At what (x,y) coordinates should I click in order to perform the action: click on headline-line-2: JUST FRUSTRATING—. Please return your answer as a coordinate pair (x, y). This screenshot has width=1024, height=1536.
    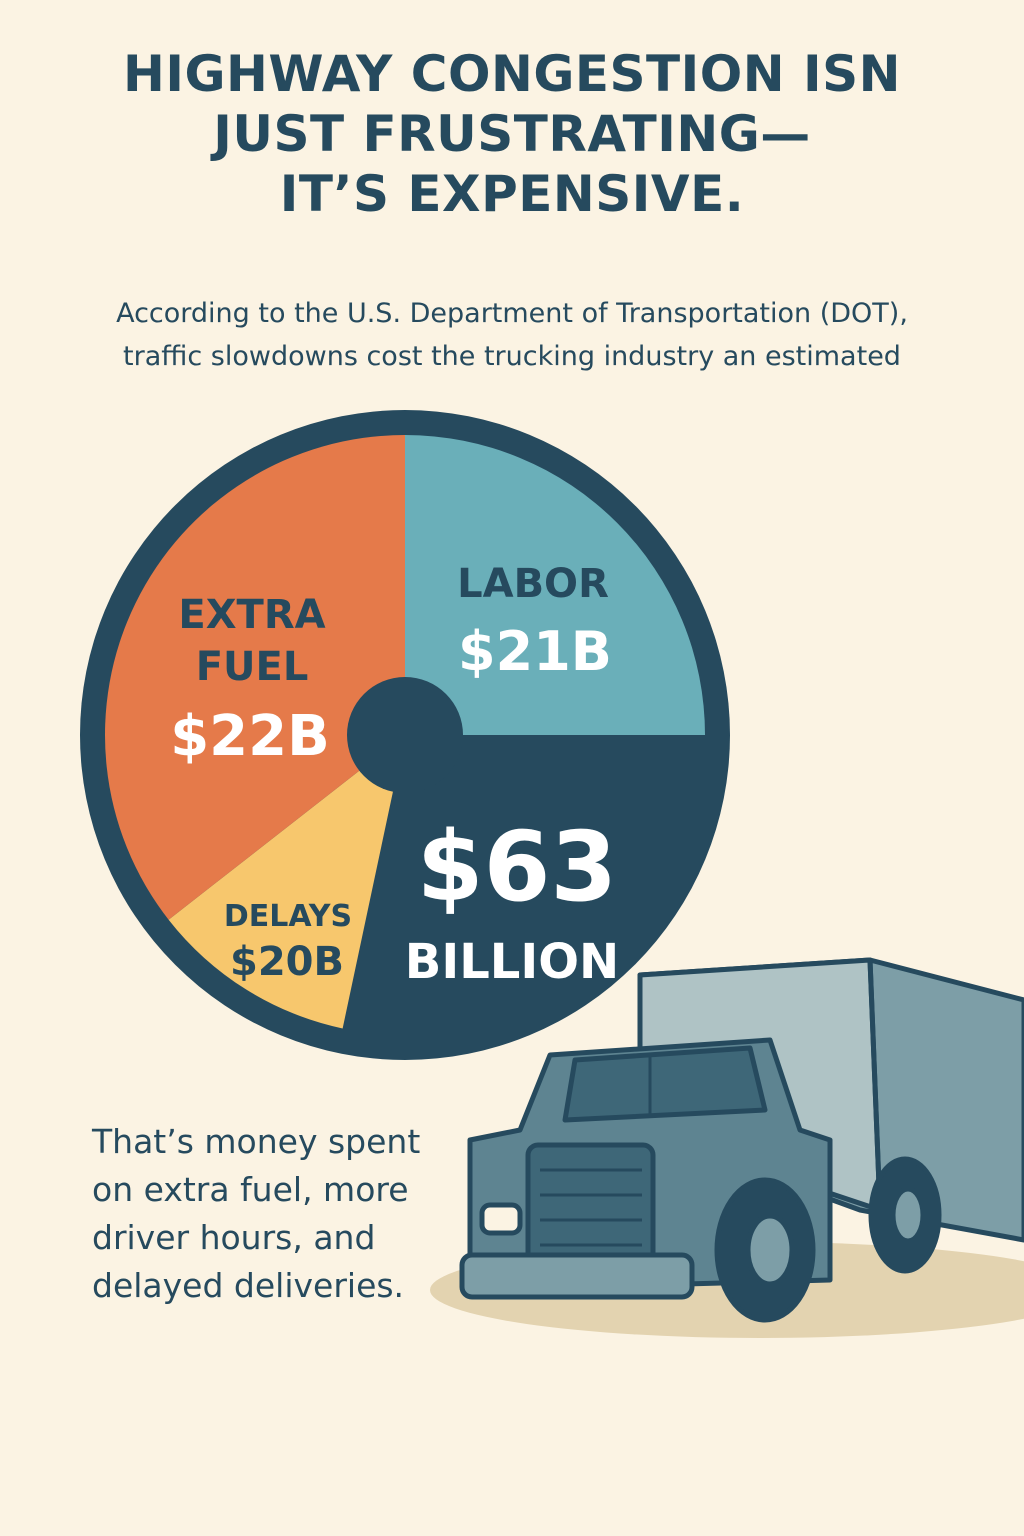
    Looking at the image, I should click on (512, 134).